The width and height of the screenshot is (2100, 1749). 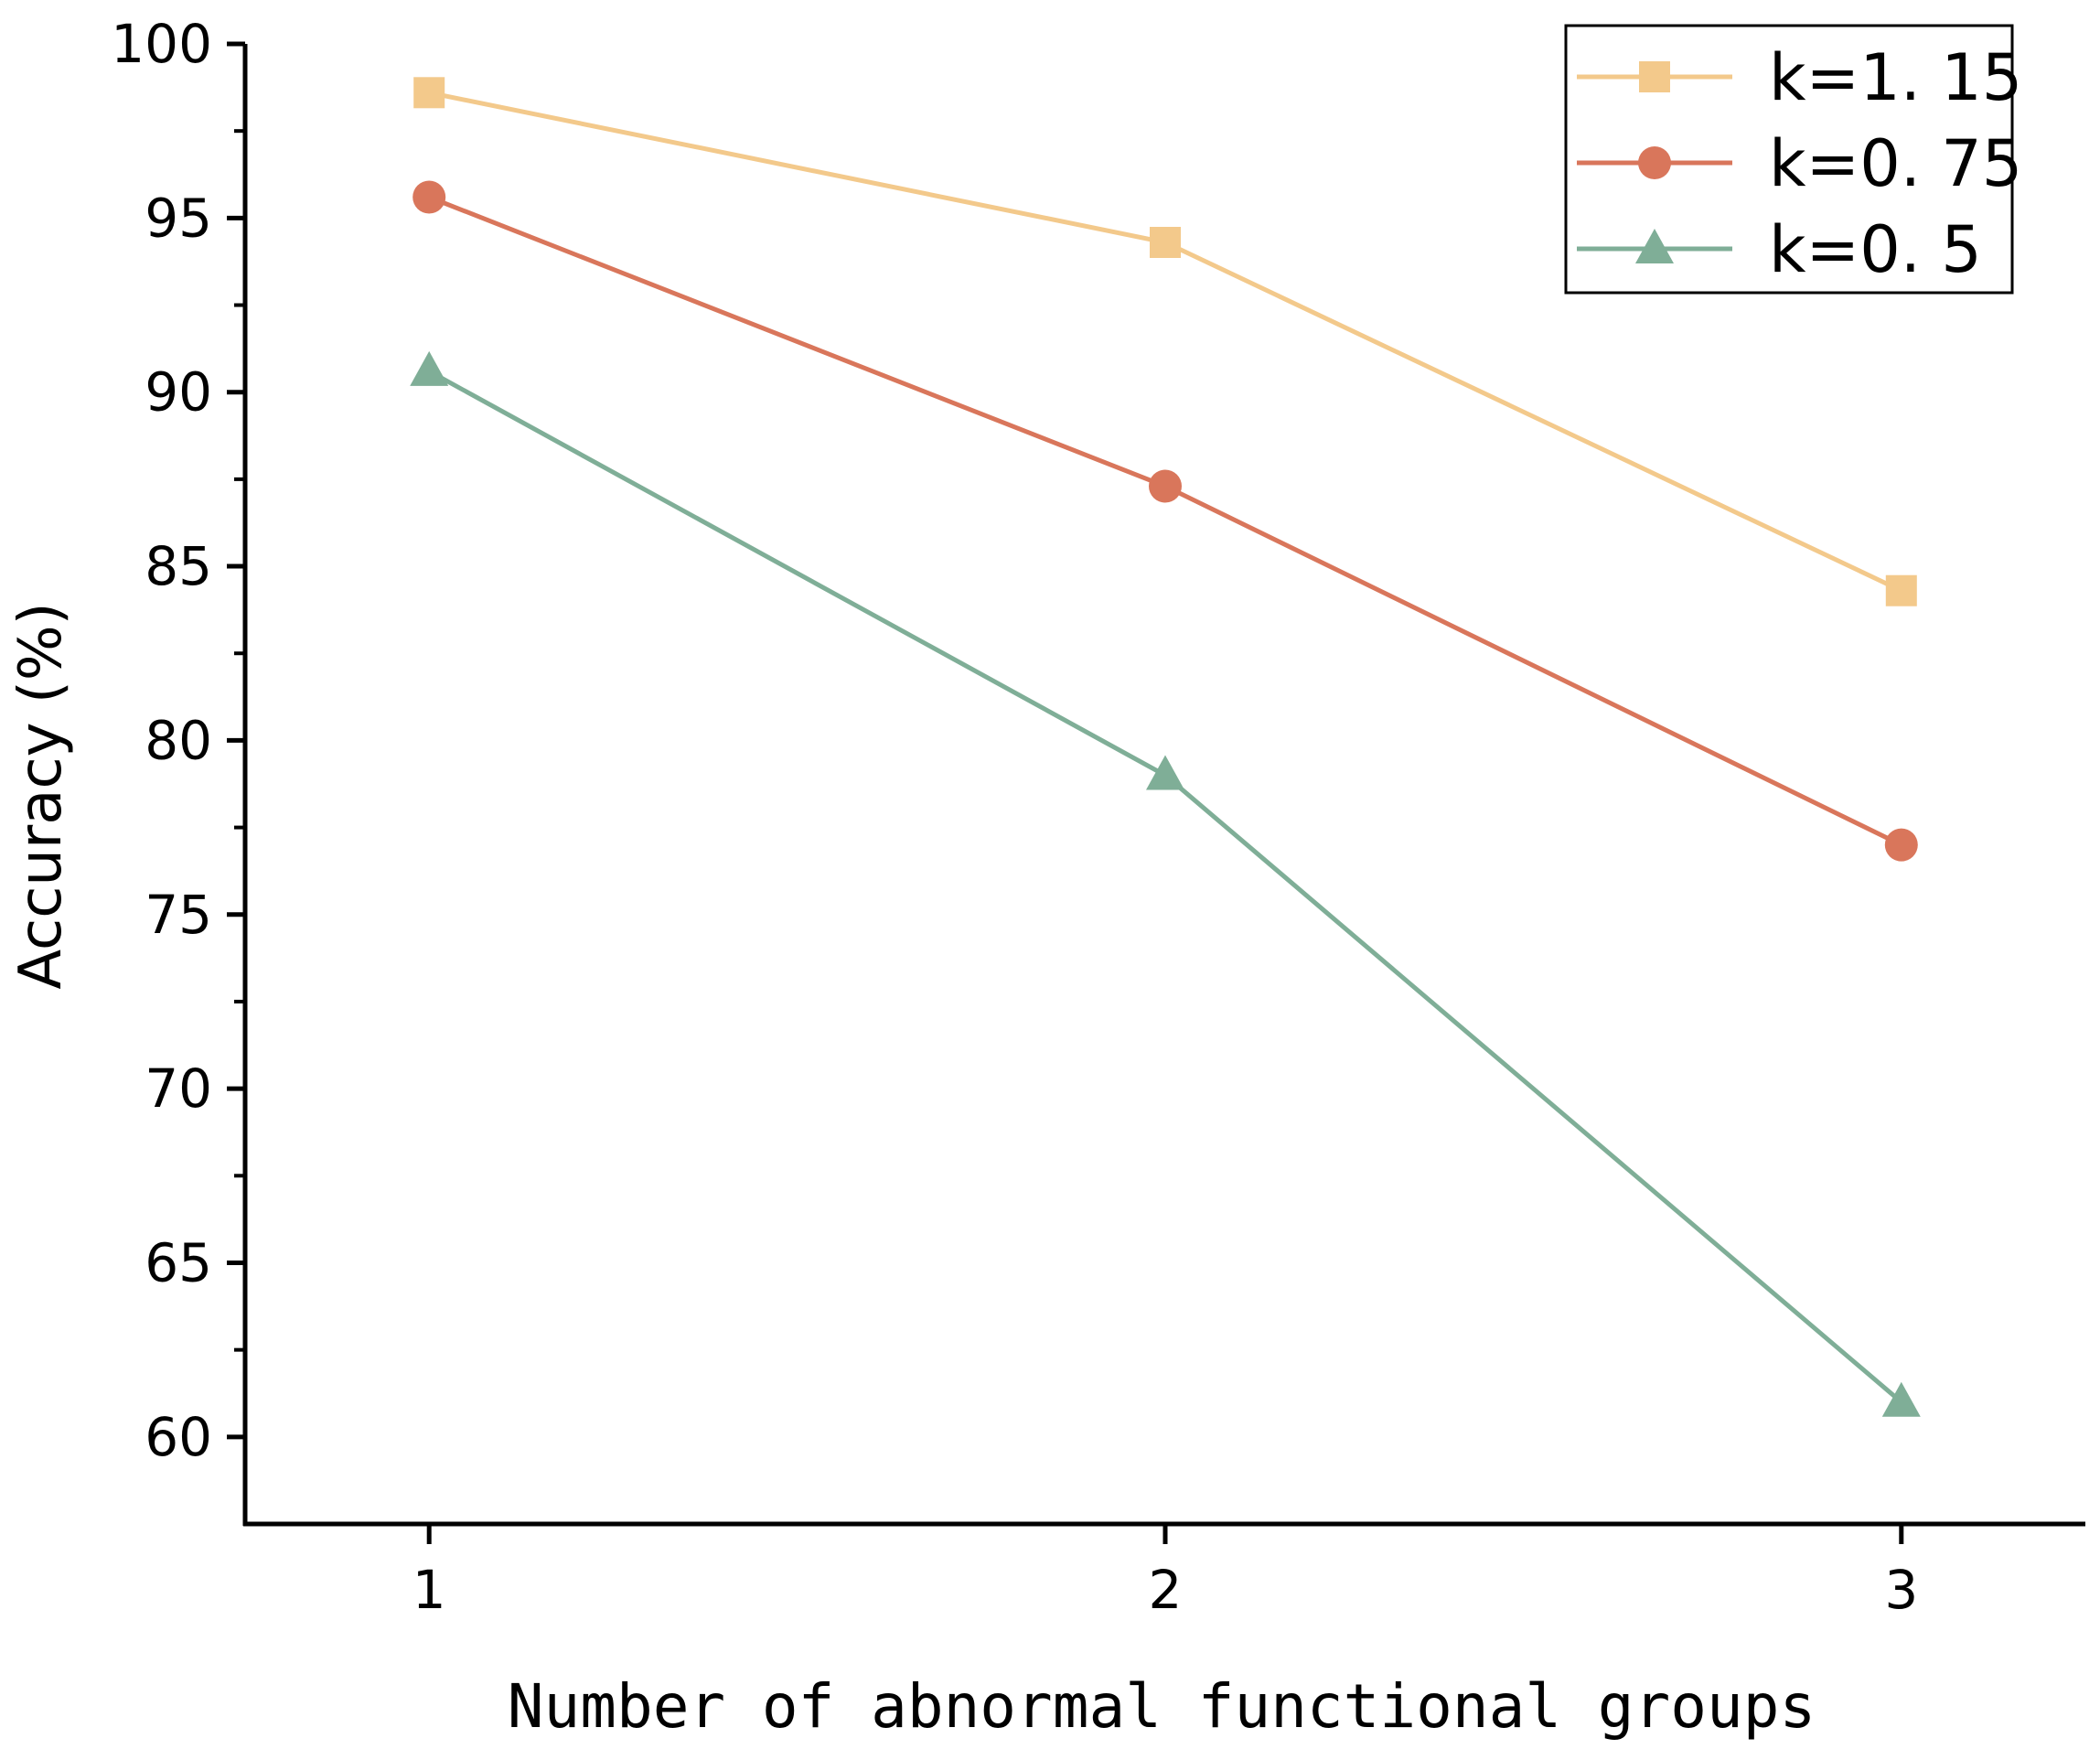 I want to click on legend-marker-circle, so click(x=1654, y=162).